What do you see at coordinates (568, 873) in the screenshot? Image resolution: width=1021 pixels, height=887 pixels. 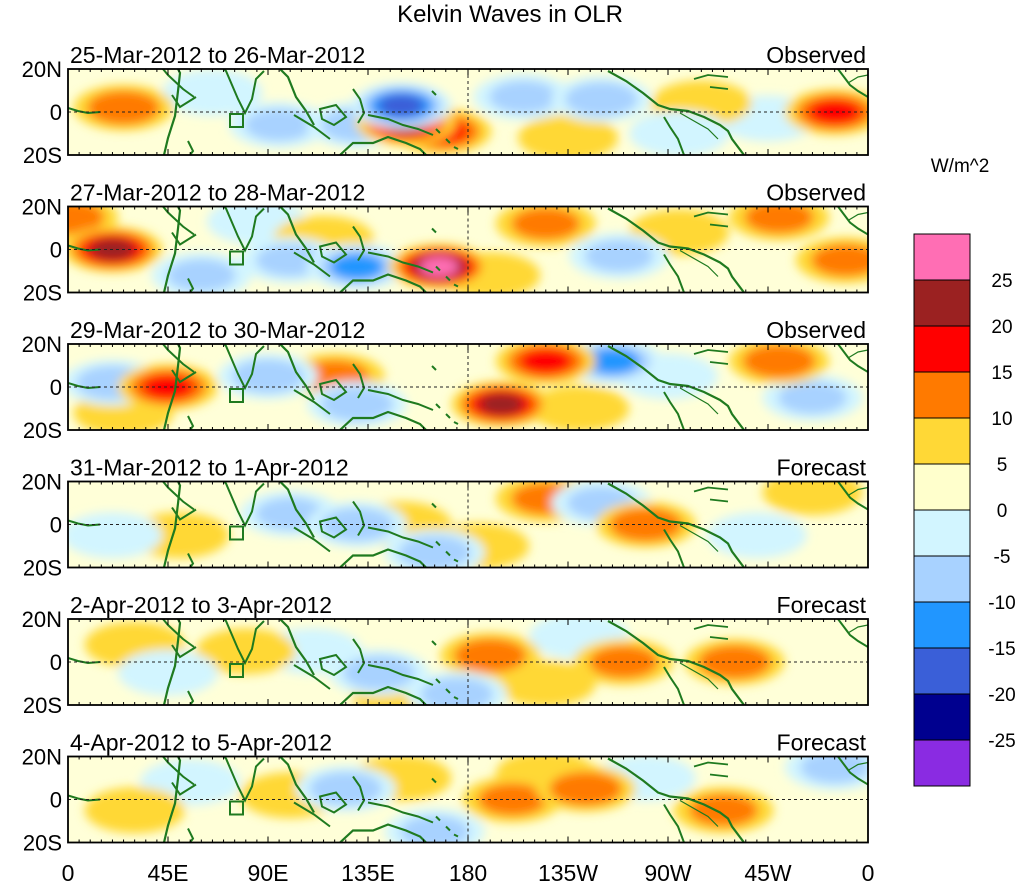 I see `x-tick-label: 135W` at bounding box center [568, 873].